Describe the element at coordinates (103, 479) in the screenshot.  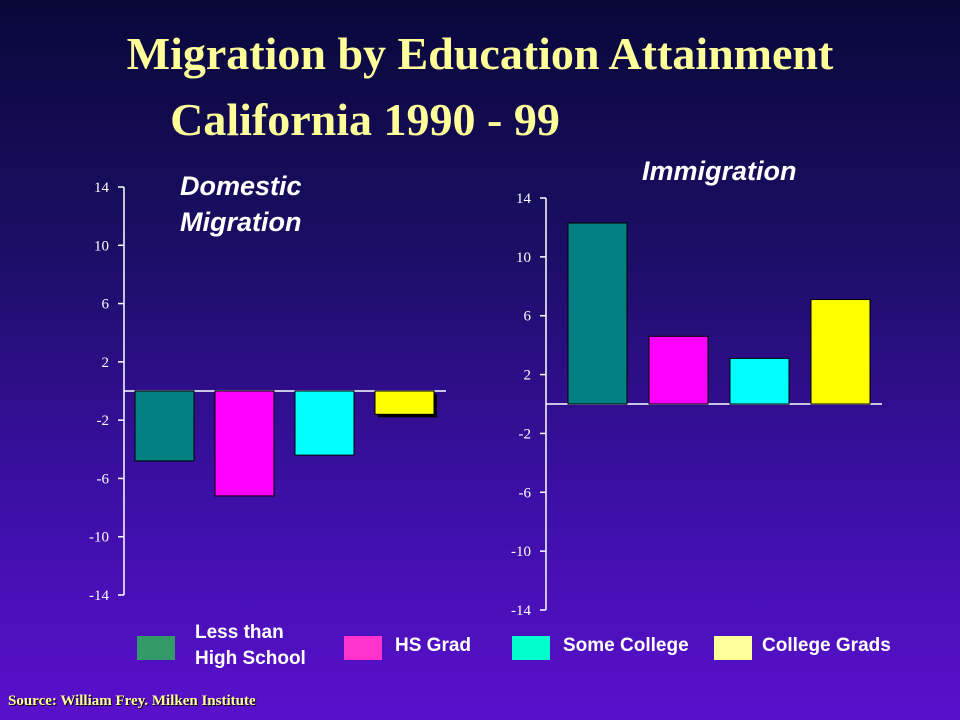
I see `domestic-tick-label: -6` at that location.